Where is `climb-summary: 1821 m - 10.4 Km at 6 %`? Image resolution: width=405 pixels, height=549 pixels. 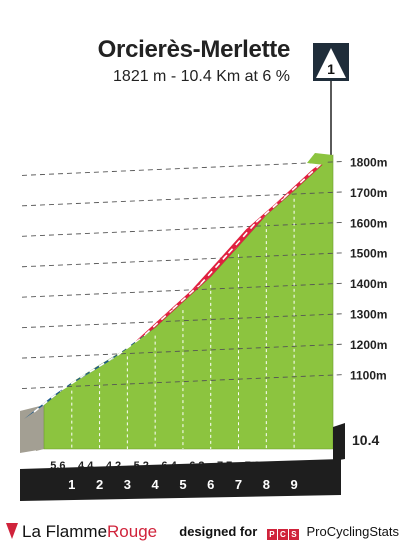 climb-summary: 1821 m - 10.4 Km at 6 % is located at coordinates (201, 76).